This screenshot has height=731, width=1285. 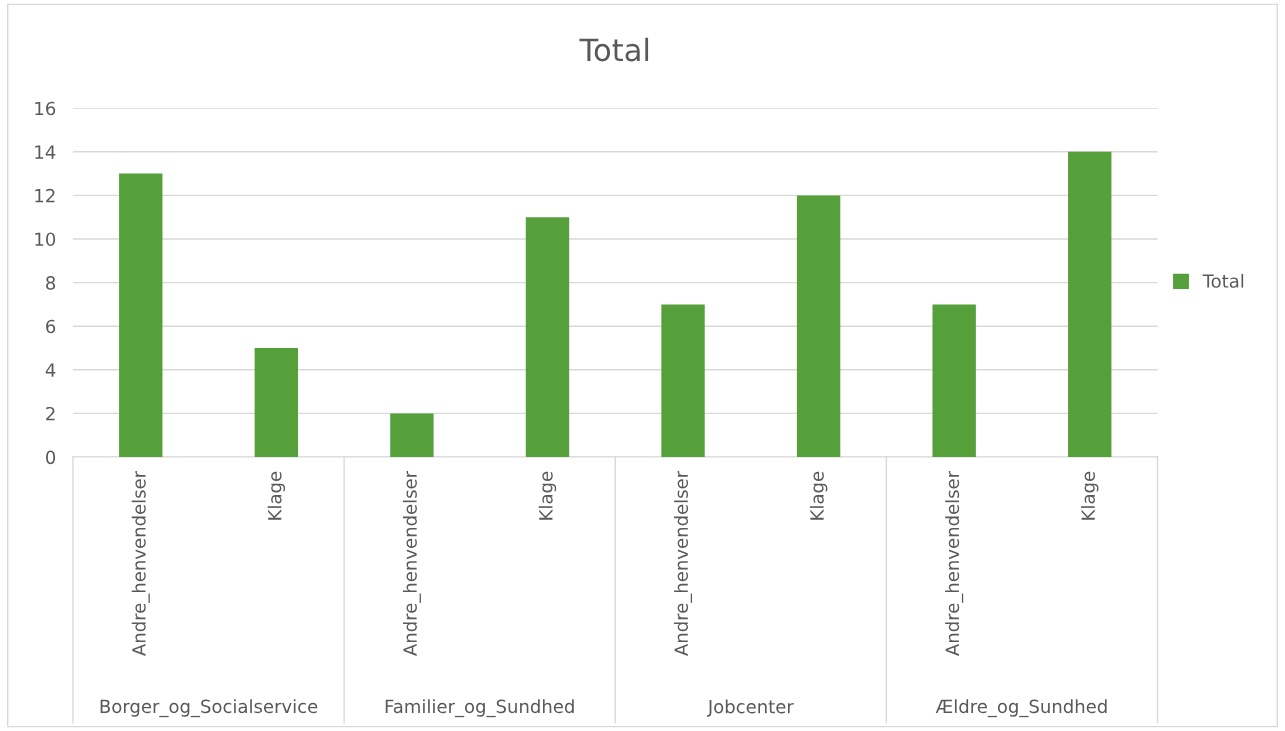 What do you see at coordinates (479, 708) in the screenshot?
I see `text: Familier_og_Sundhed` at bounding box center [479, 708].